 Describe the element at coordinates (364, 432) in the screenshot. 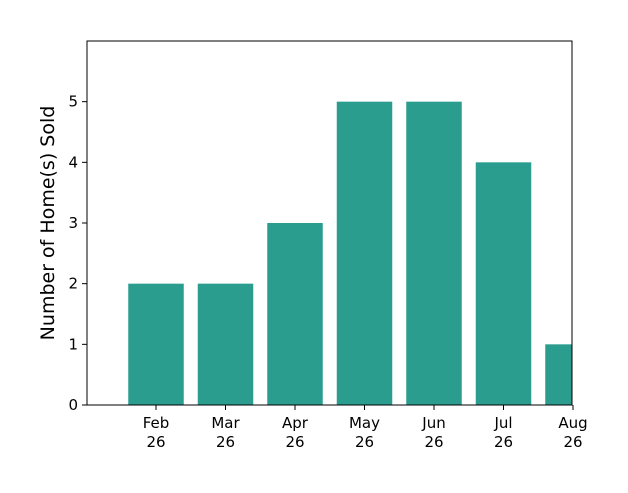

I see `x-tick-label: May 26` at that location.